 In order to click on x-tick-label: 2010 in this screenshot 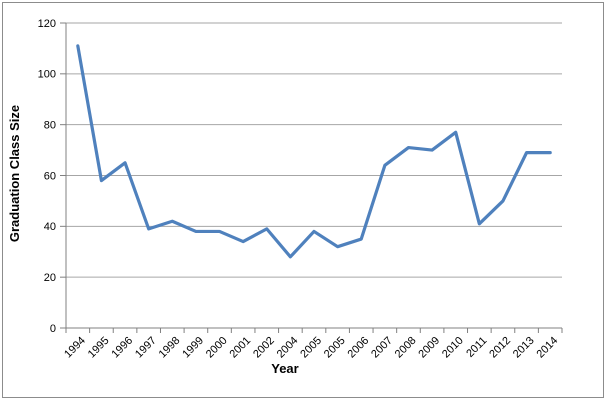, I will do `click(453, 348)`.